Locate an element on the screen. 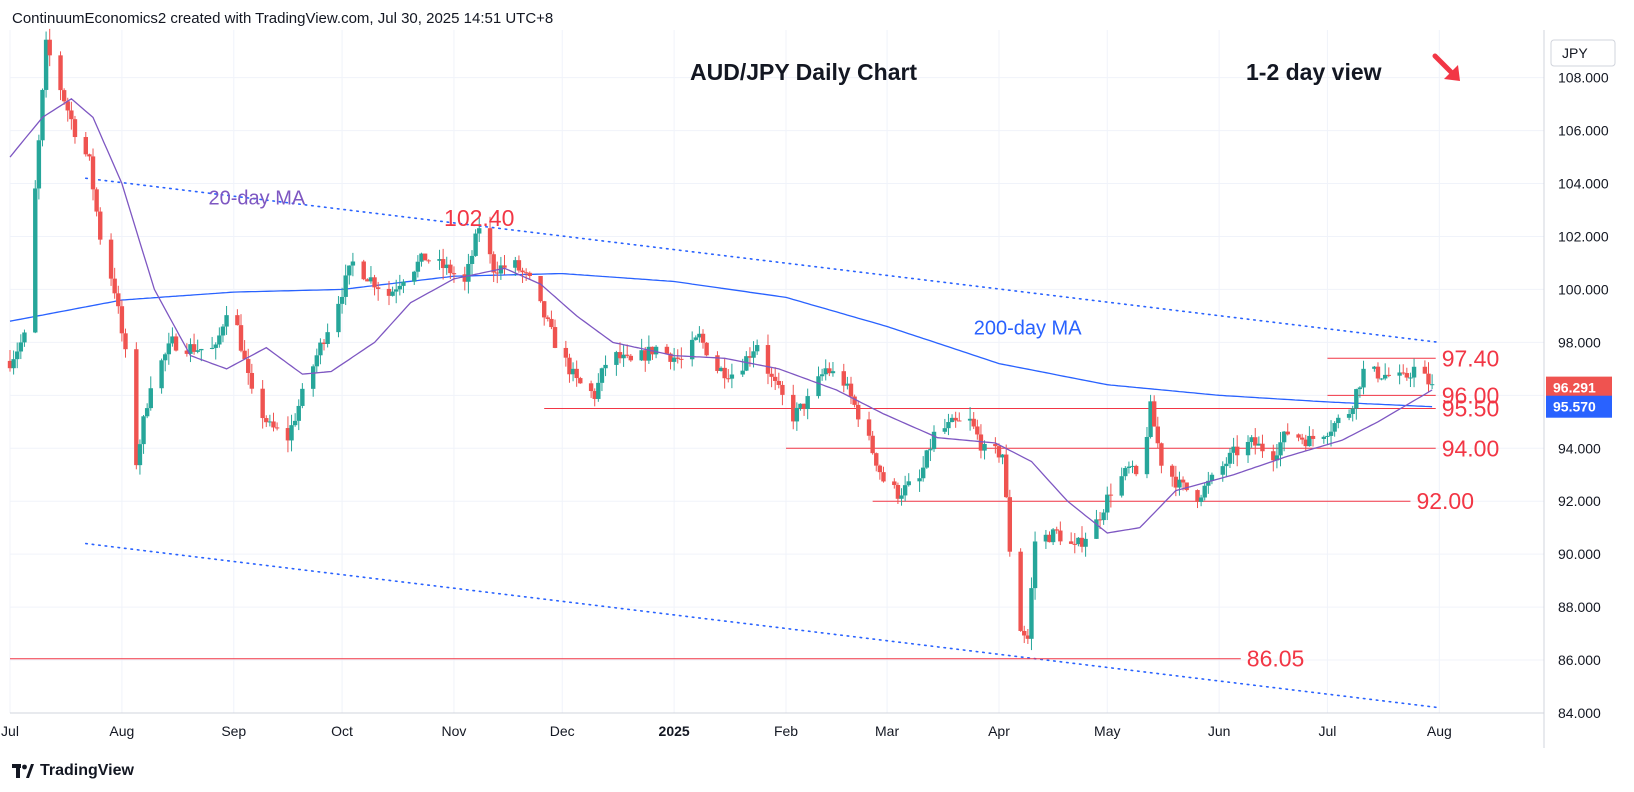  y-tick-label: 104.000 is located at coordinates (1583, 184).